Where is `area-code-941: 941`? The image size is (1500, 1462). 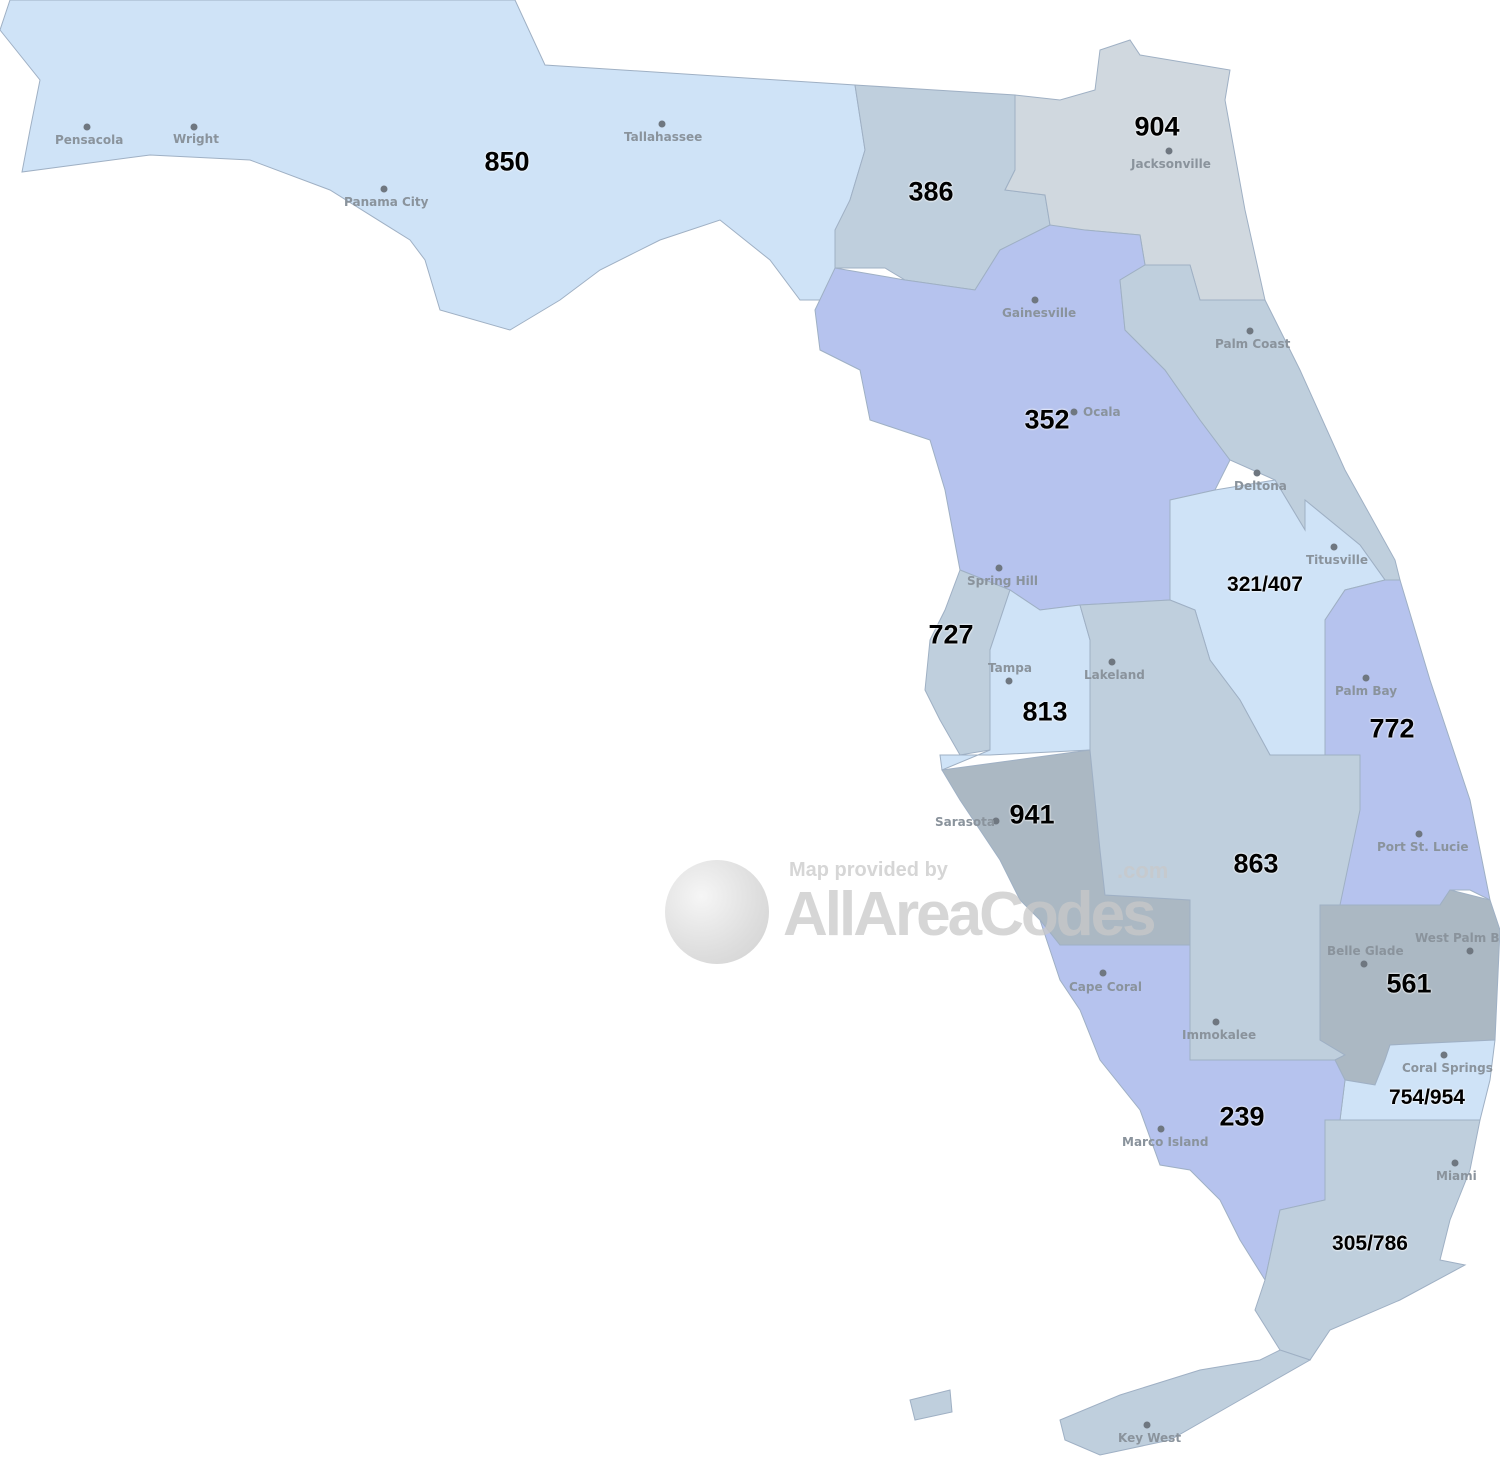
area-code-941: 941 is located at coordinates (1032, 814).